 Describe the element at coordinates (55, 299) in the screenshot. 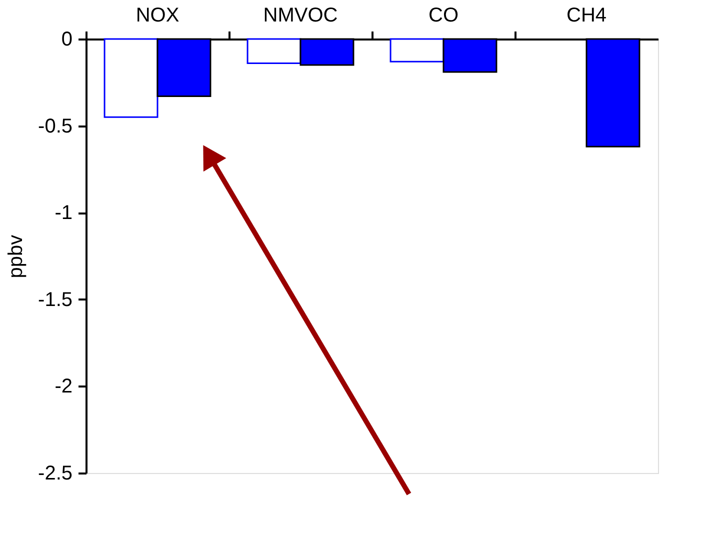

I see `y-tick-label: -1.5` at that location.